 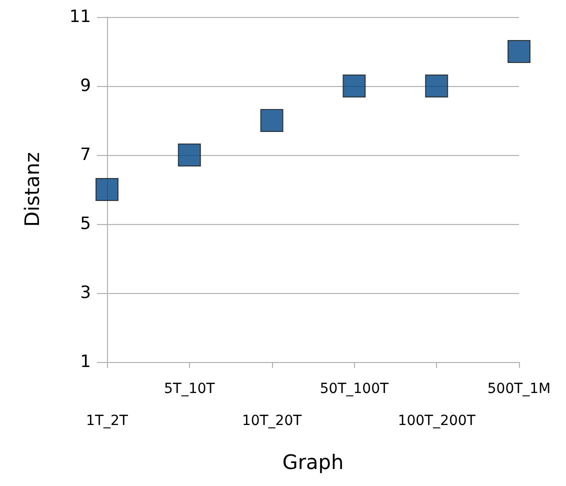 What do you see at coordinates (85, 86) in the screenshot?
I see `y-tick-label: 9` at bounding box center [85, 86].